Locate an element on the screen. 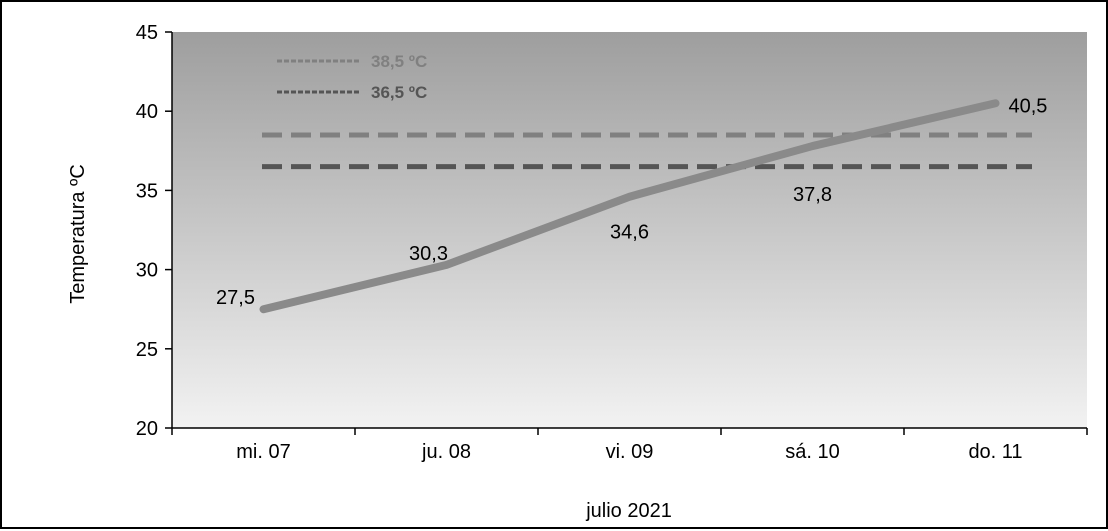 Image resolution: width=1108 pixels, height=531 pixels. y-tick-label: 35 is located at coordinates (147, 191).